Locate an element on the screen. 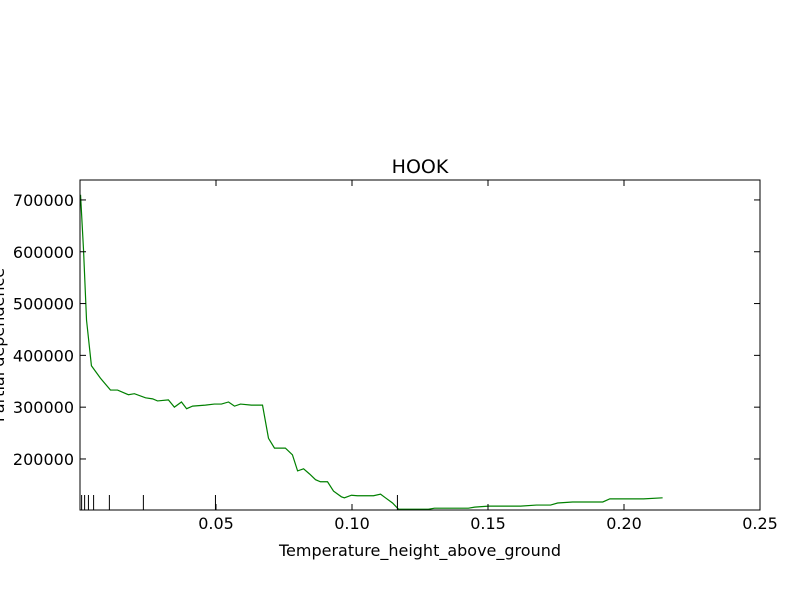  x-tick-label: 0.05 is located at coordinates (216, 523).